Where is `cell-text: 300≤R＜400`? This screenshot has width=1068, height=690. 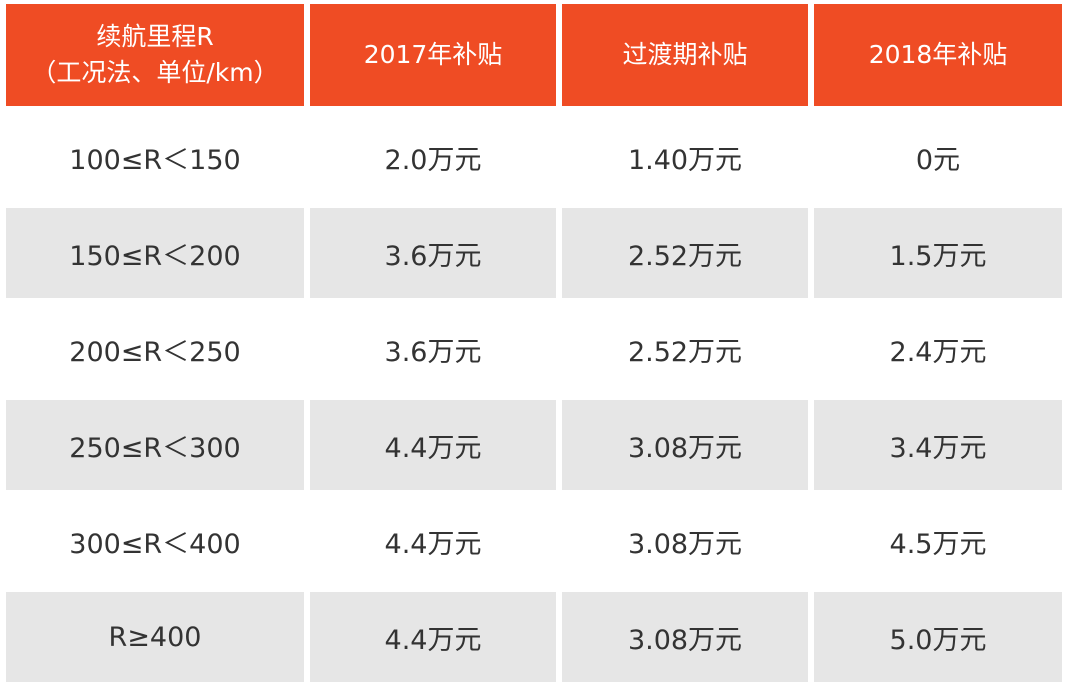
cell-text: 300≤R＜400 is located at coordinates (155, 544).